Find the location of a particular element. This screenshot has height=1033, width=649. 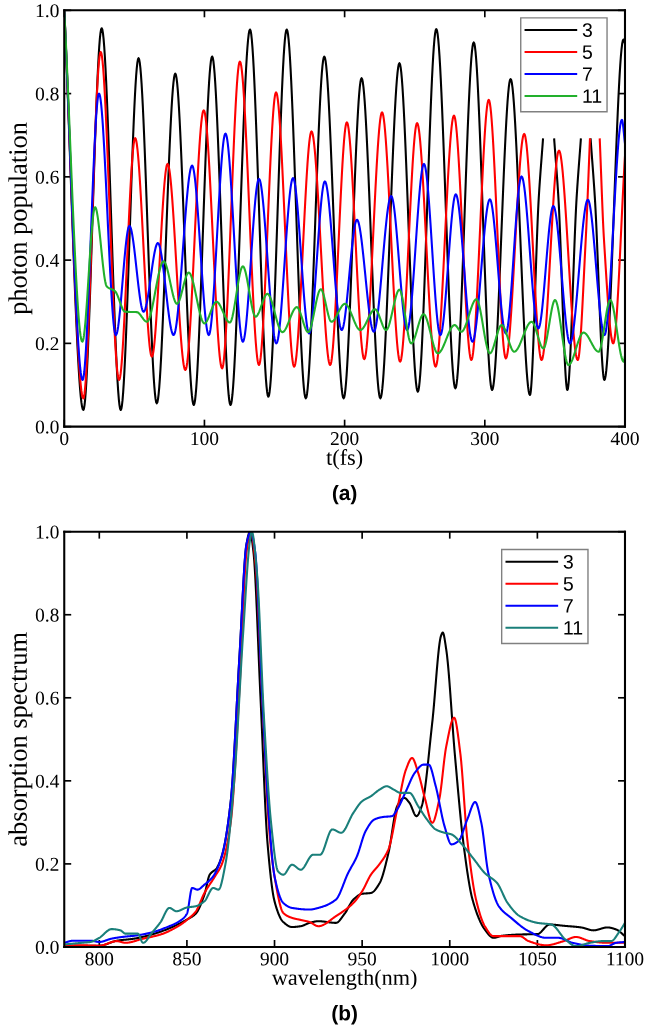

x-tick-label: 950 is located at coordinates (362, 959).